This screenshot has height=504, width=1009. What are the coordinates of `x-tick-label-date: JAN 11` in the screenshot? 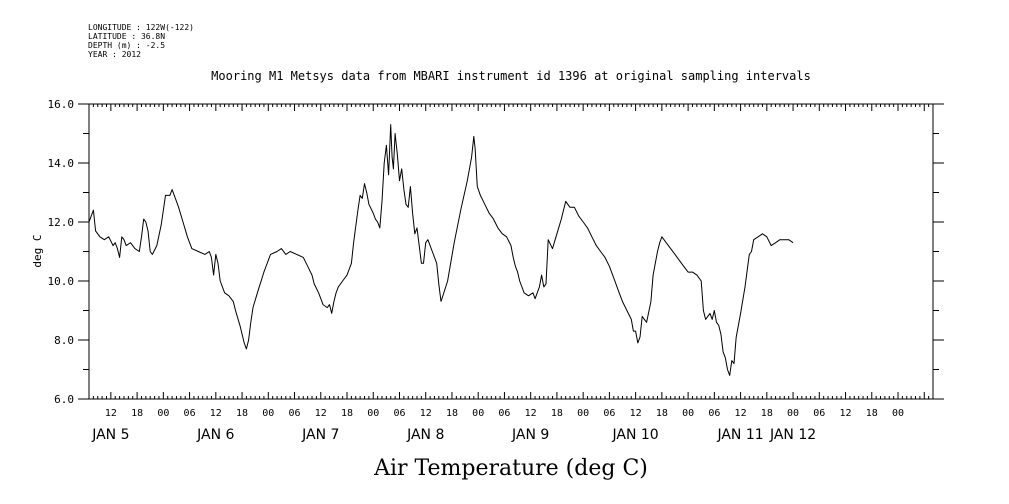 It's located at (739, 435).